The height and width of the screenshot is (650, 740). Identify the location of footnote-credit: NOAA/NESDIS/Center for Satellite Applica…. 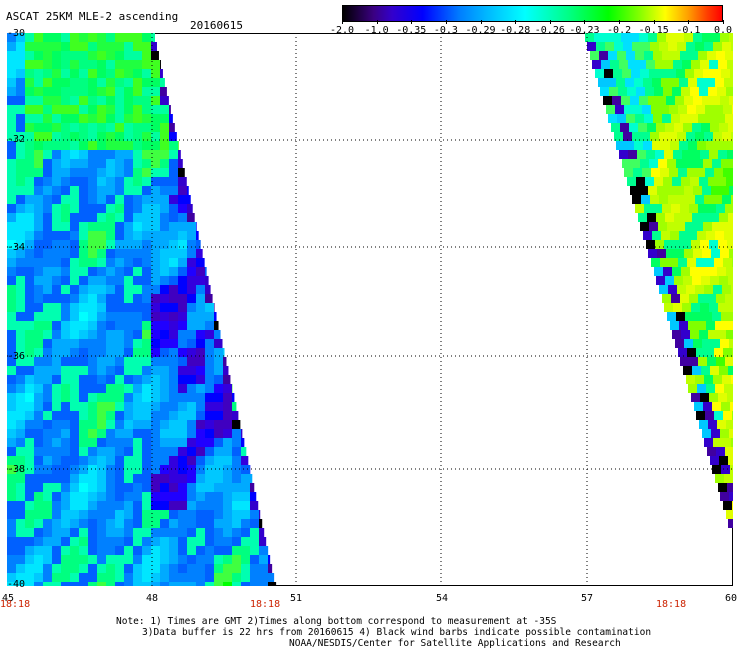
(455, 643).